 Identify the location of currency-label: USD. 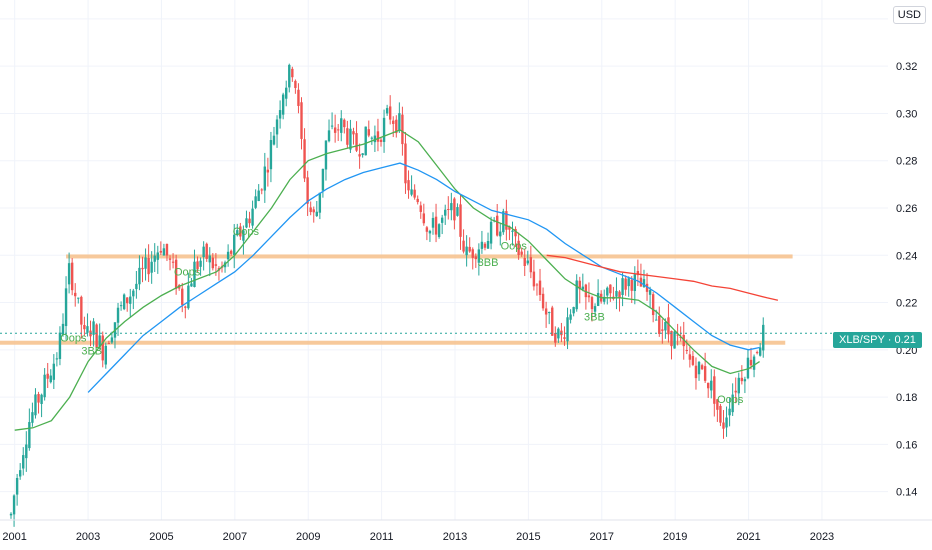
(909, 15).